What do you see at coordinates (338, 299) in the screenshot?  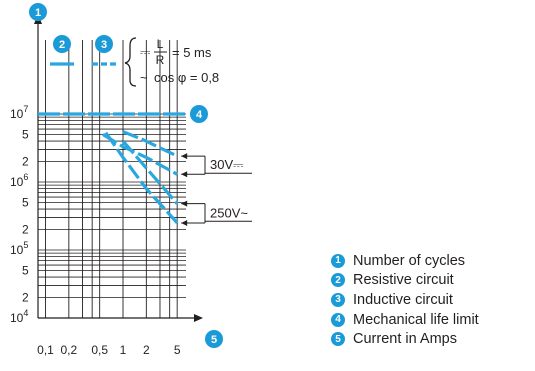 I see `legend-marker: 3` at bounding box center [338, 299].